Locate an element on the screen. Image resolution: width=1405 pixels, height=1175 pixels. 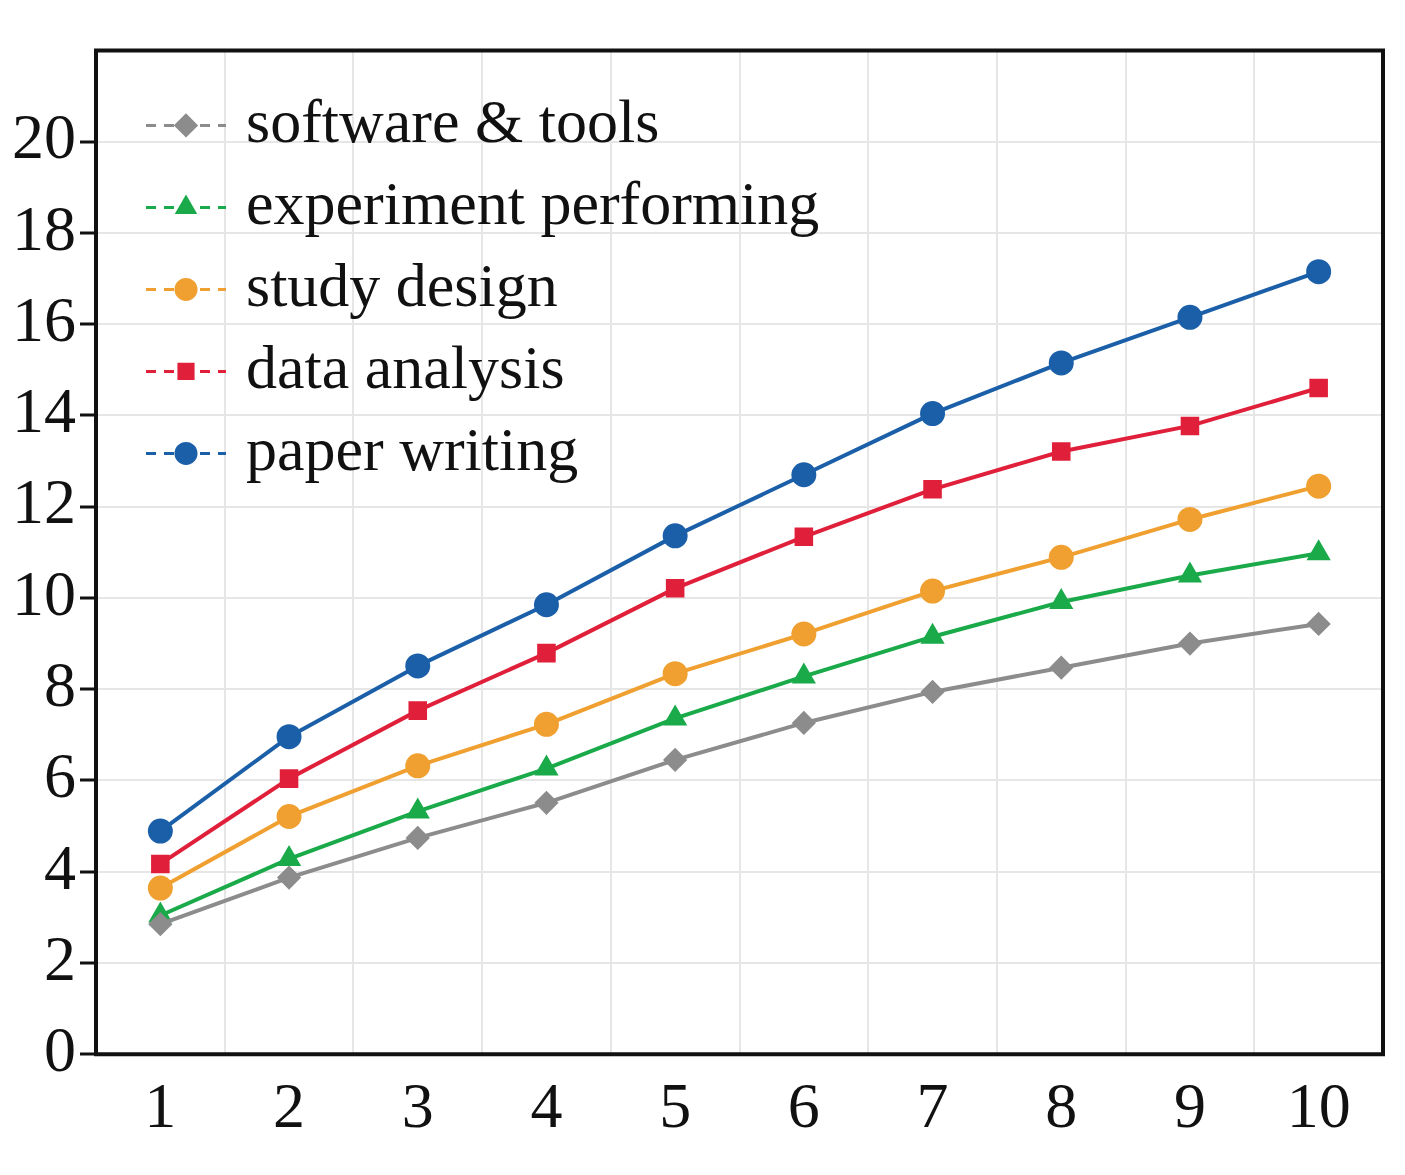
y-tick-label: 8 is located at coordinates (60, 684).